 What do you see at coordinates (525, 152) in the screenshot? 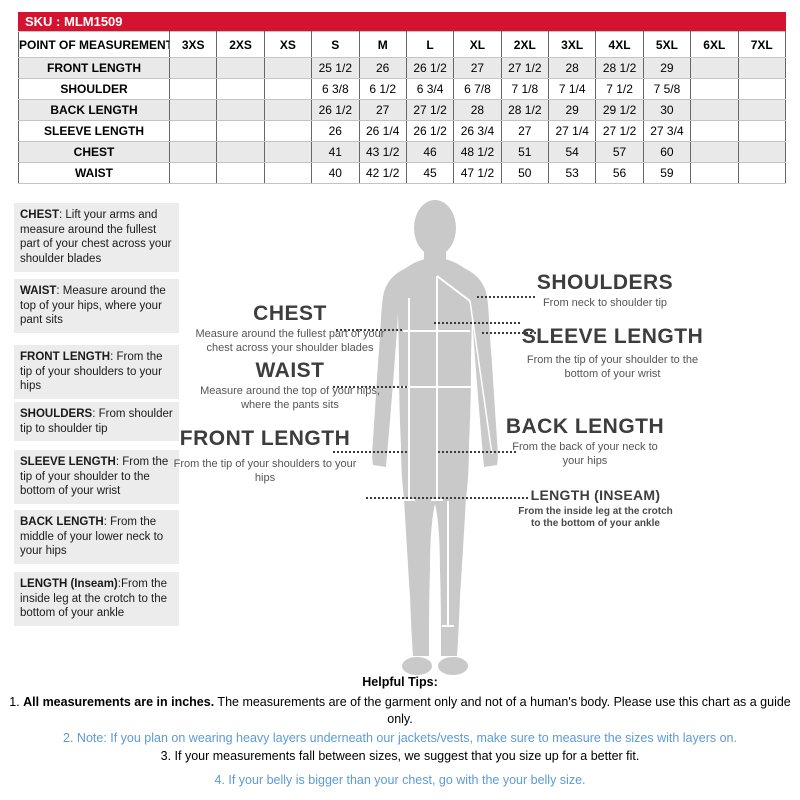
I see `size-value-cell: 51` at bounding box center [525, 152].